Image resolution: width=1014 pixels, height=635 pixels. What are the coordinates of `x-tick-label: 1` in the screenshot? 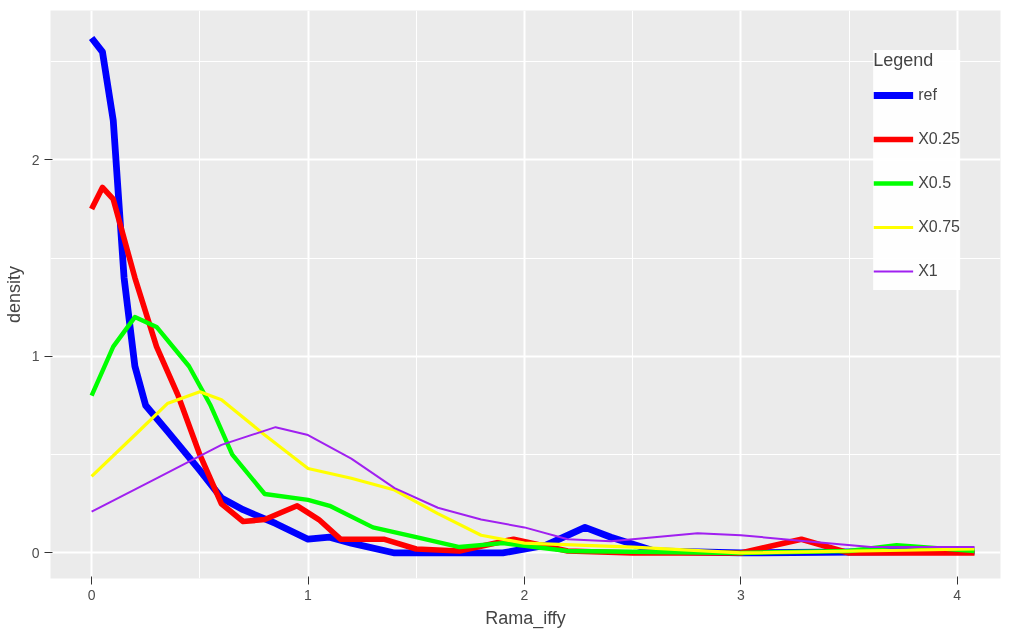 It's located at (308, 594).